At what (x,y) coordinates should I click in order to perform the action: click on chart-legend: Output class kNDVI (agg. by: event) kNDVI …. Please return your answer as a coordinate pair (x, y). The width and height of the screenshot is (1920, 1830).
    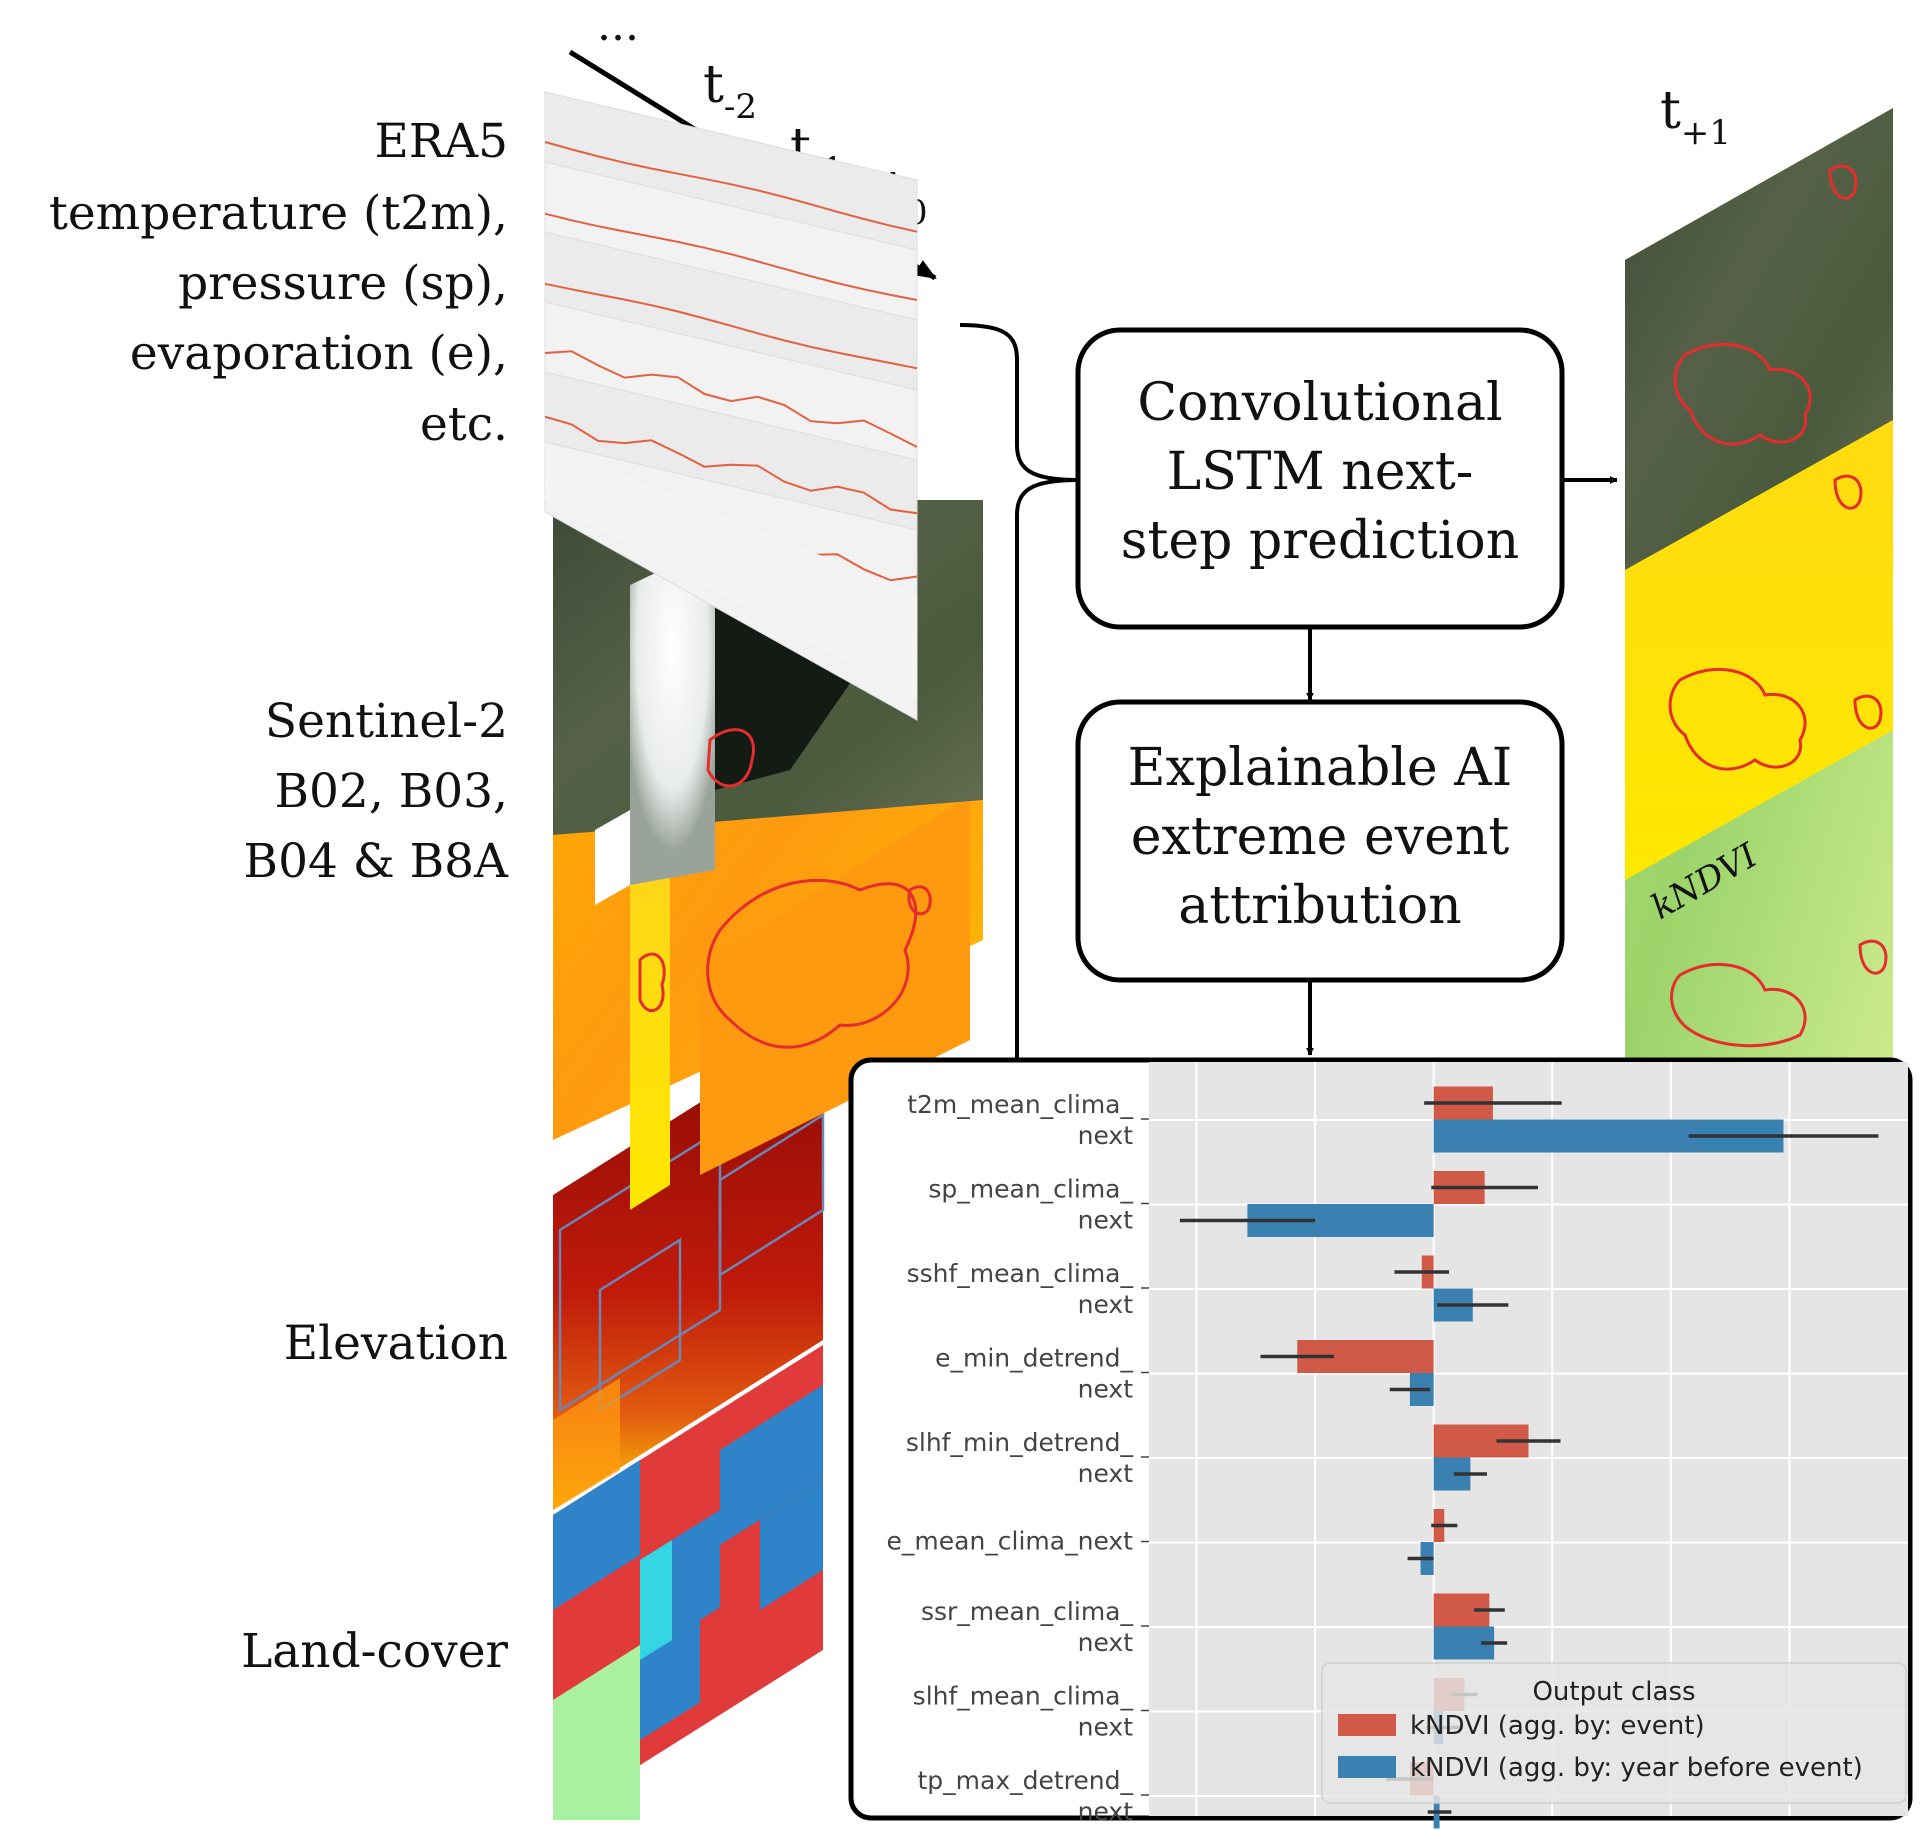
    Looking at the image, I should click on (1614, 1733).